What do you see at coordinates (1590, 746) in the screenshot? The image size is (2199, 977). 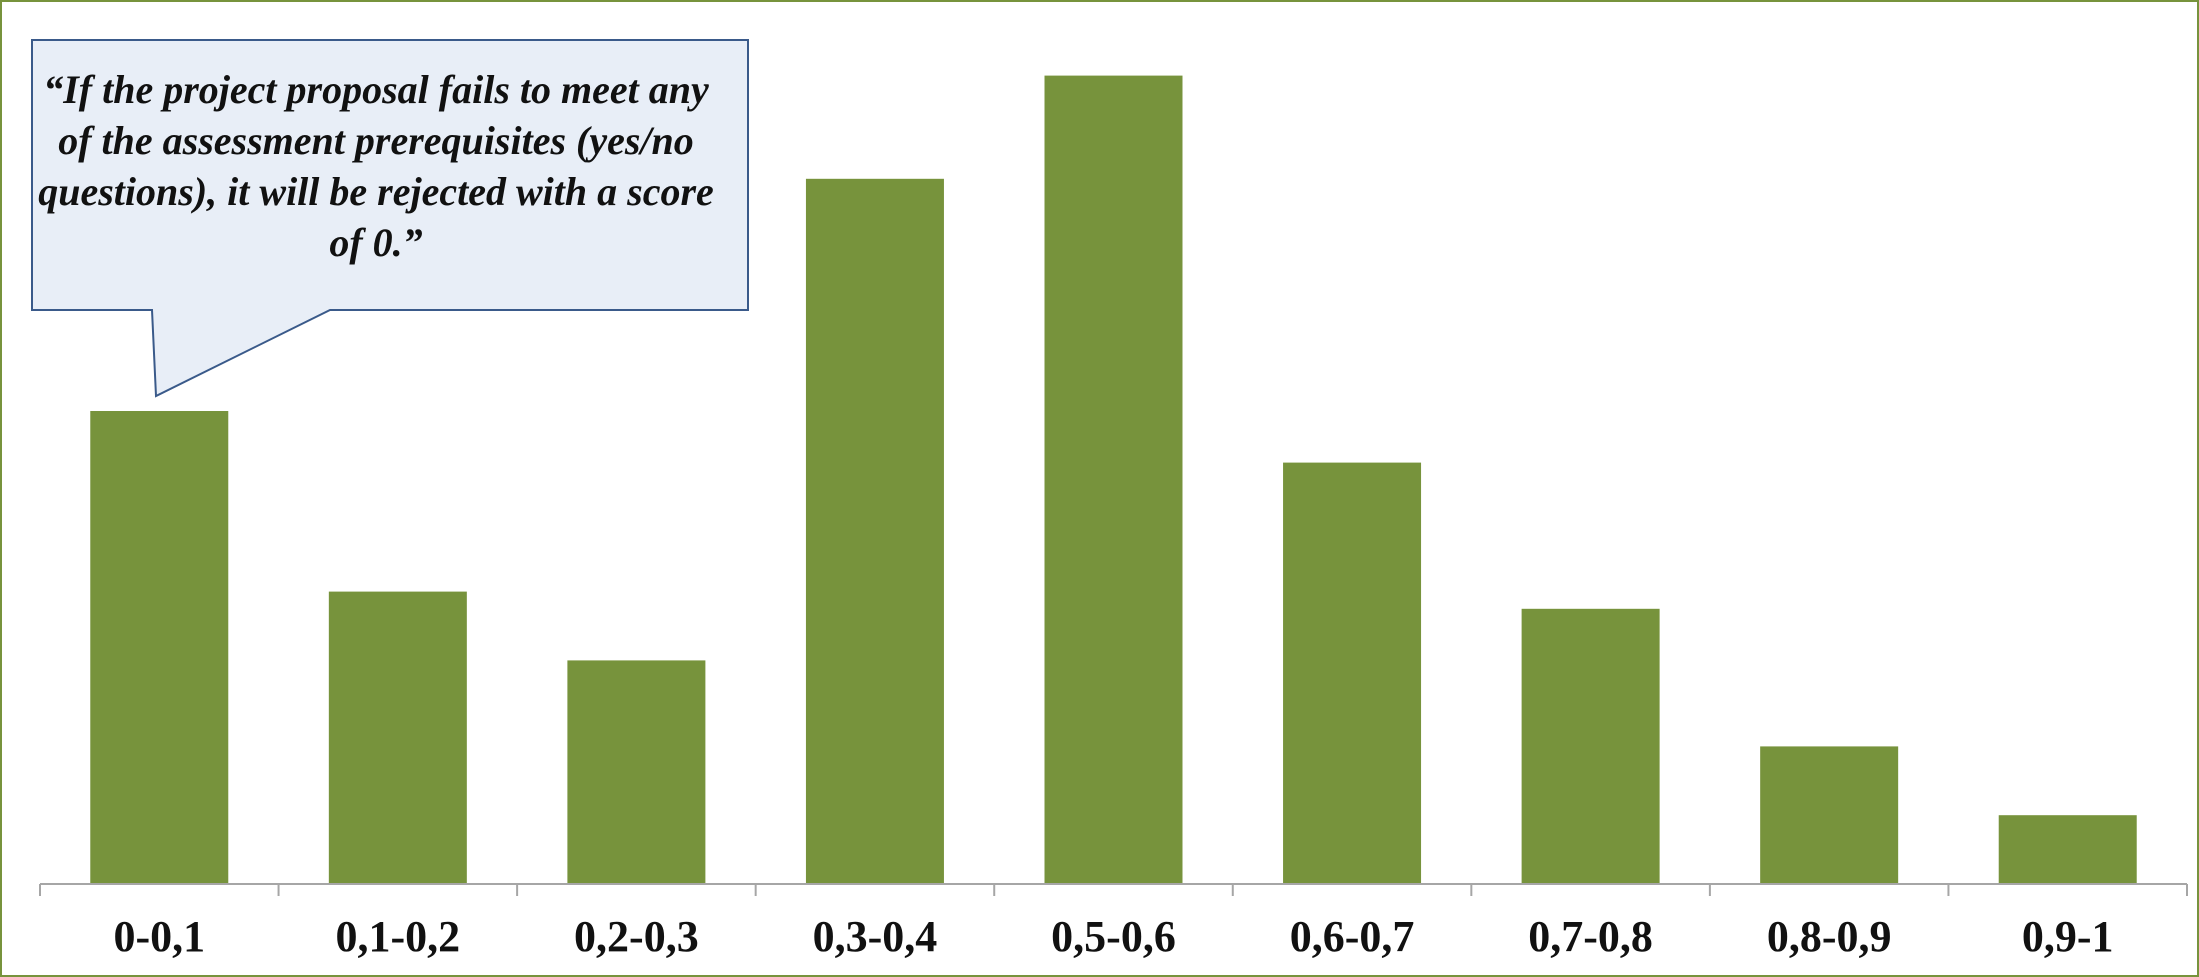 I see `bar-0,7-0,8` at bounding box center [1590, 746].